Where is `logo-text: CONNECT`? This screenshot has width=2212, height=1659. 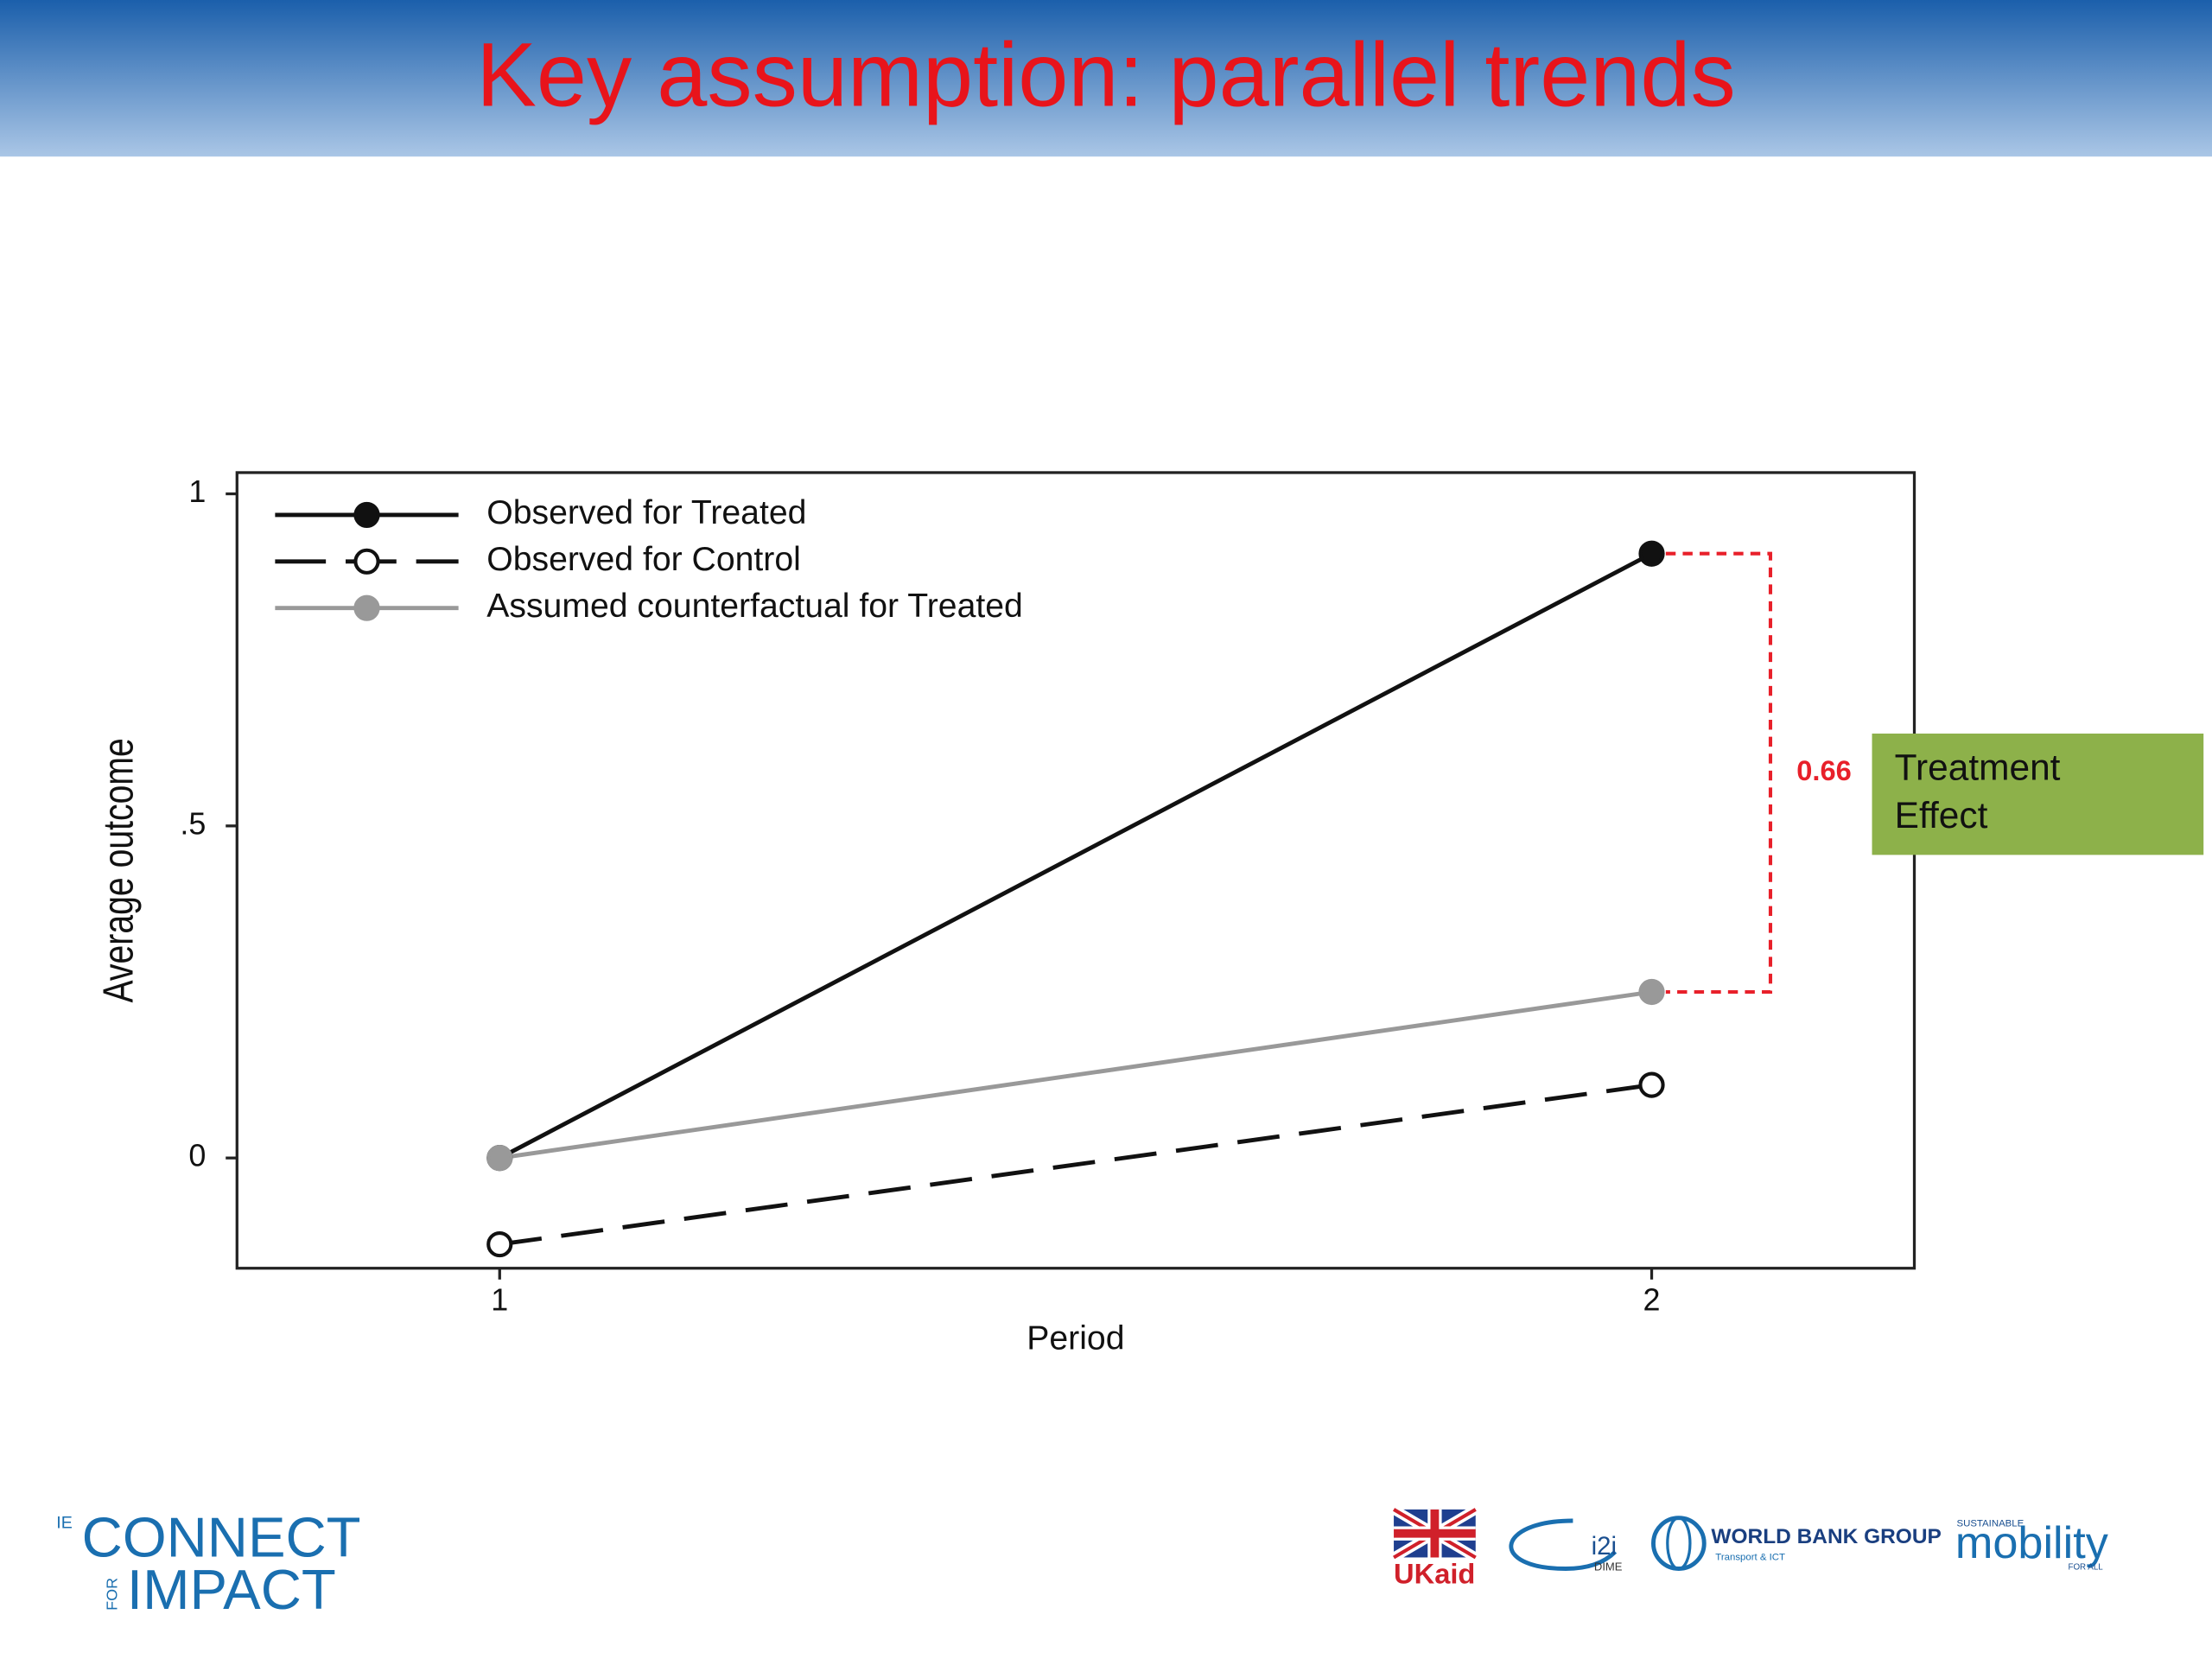 logo-text: CONNECT is located at coordinates (221, 1537).